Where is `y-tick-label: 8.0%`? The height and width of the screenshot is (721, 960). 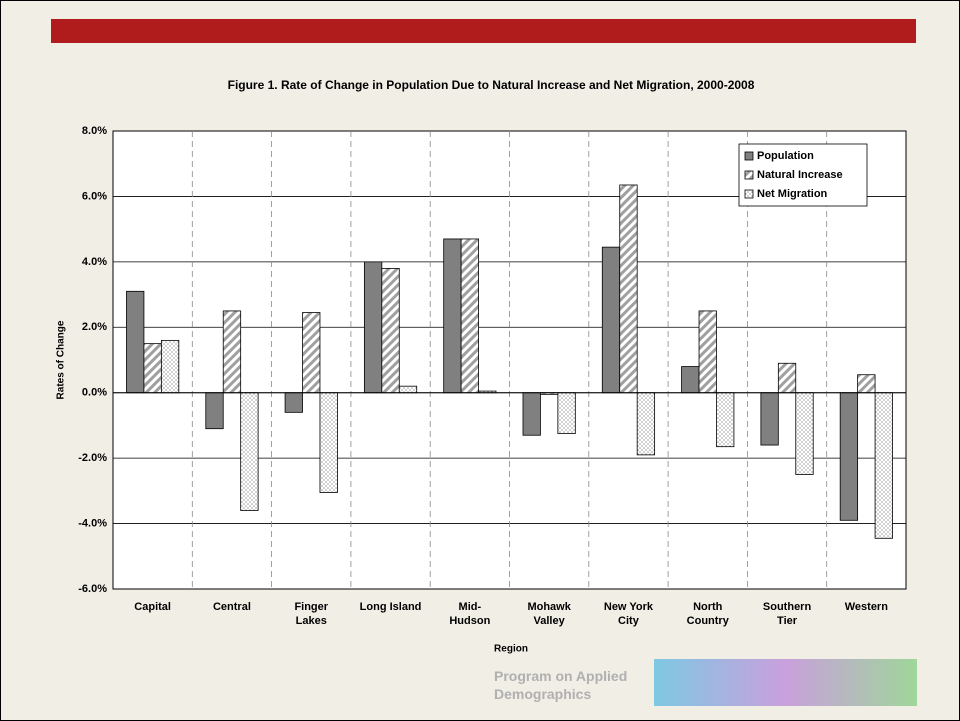 y-tick-label: 8.0% is located at coordinates (94, 131).